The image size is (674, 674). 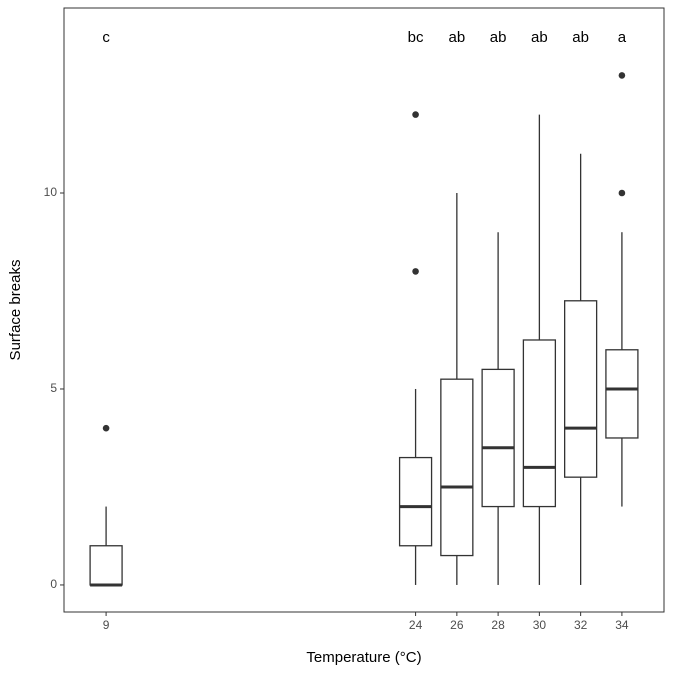 I want to click on y-tick-label: 0, so click(x=53, y=584).